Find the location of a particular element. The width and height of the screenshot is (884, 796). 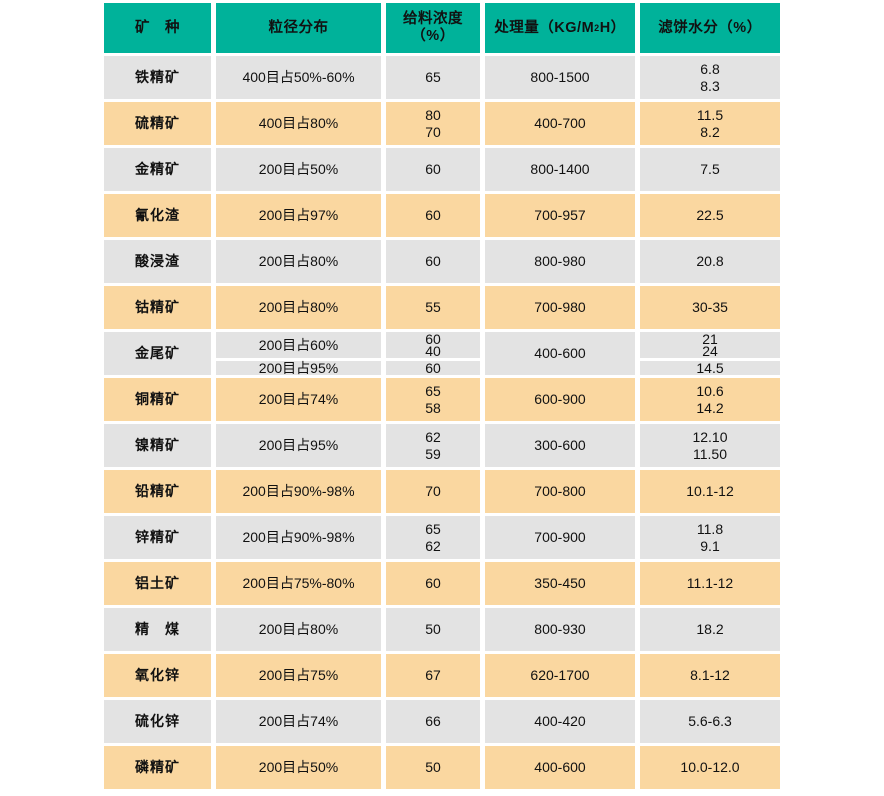

cell-mineral: 氰化渣 is located at coordinates (157, 215).